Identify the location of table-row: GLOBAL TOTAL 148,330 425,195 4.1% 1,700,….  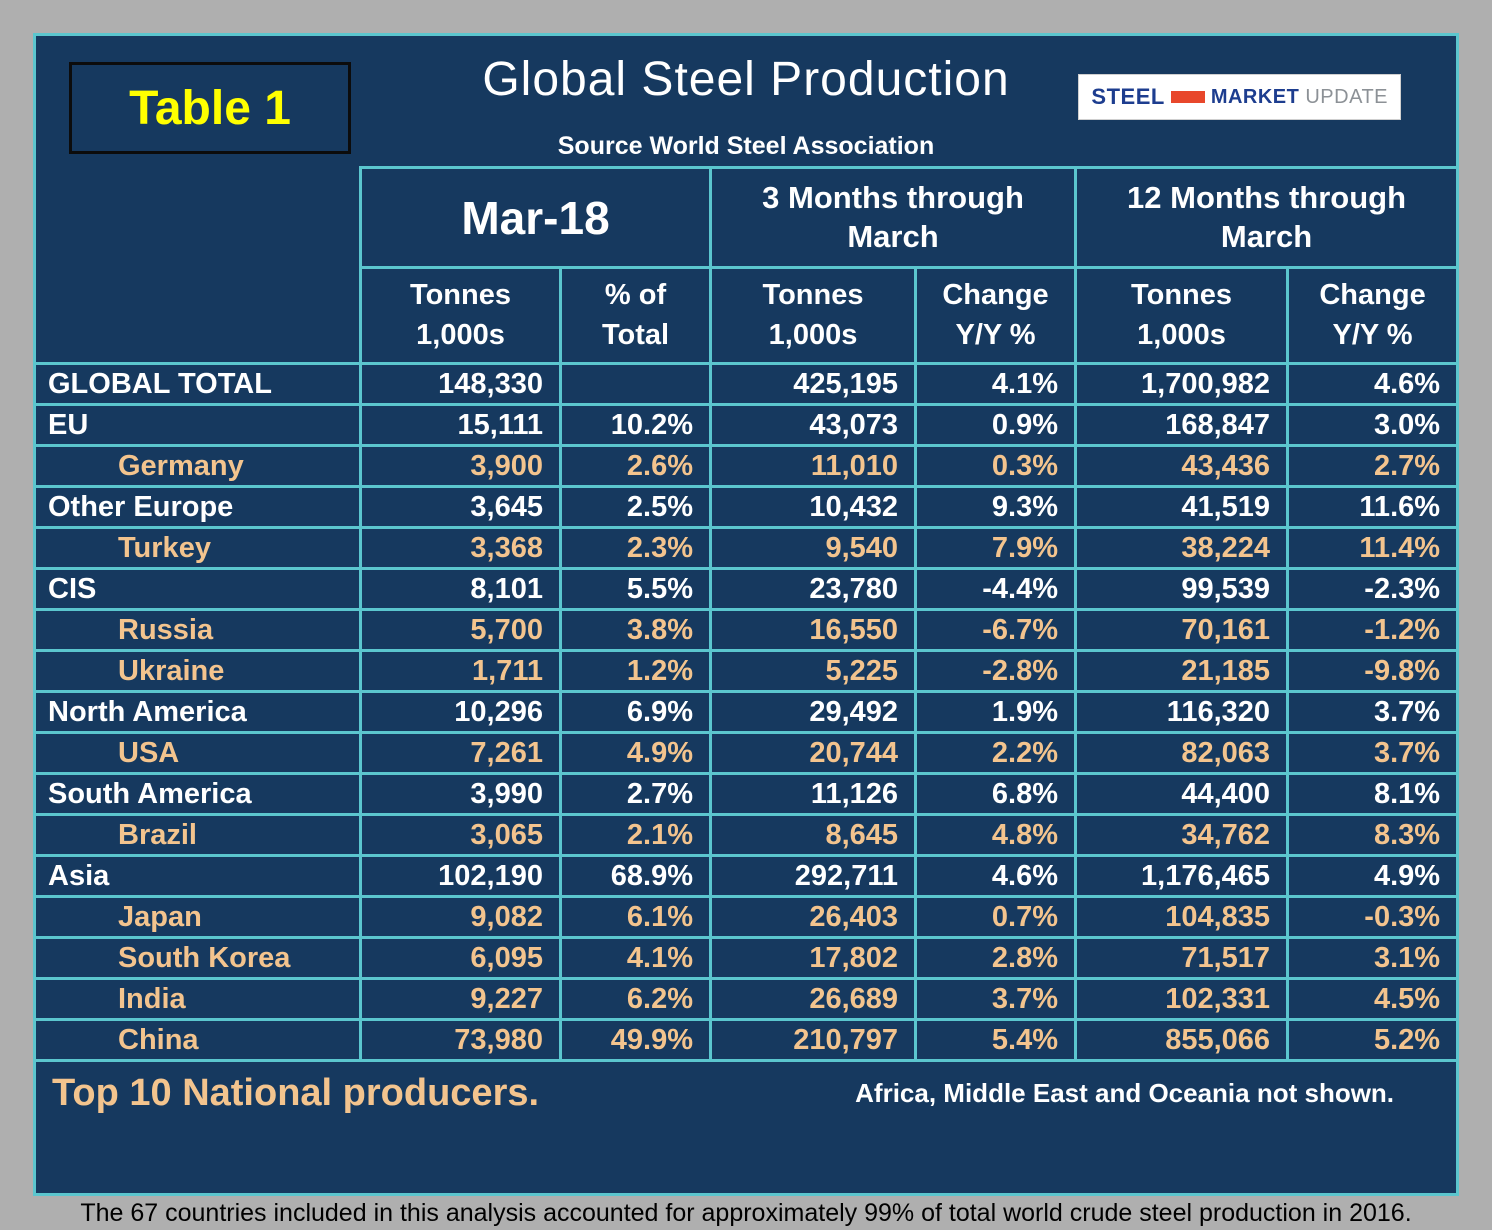
(746, 382).